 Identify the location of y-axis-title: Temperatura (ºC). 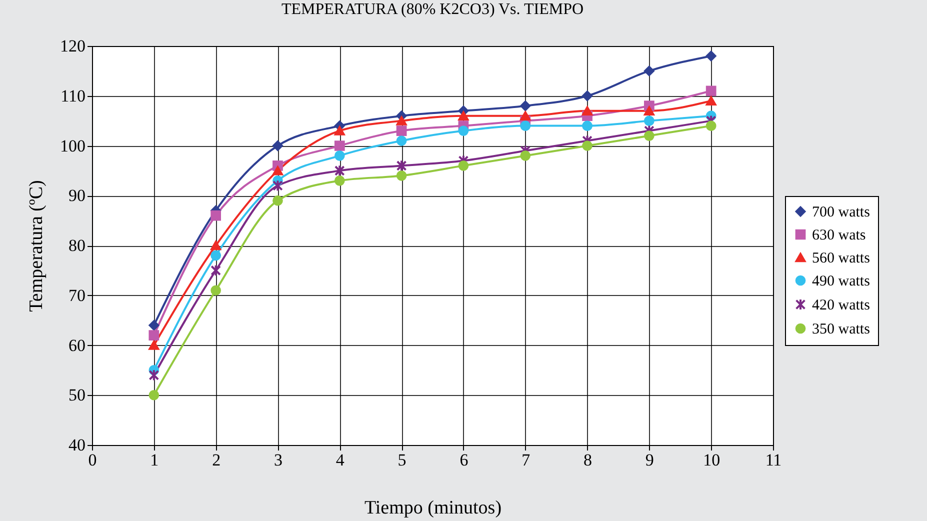
(36, 246).